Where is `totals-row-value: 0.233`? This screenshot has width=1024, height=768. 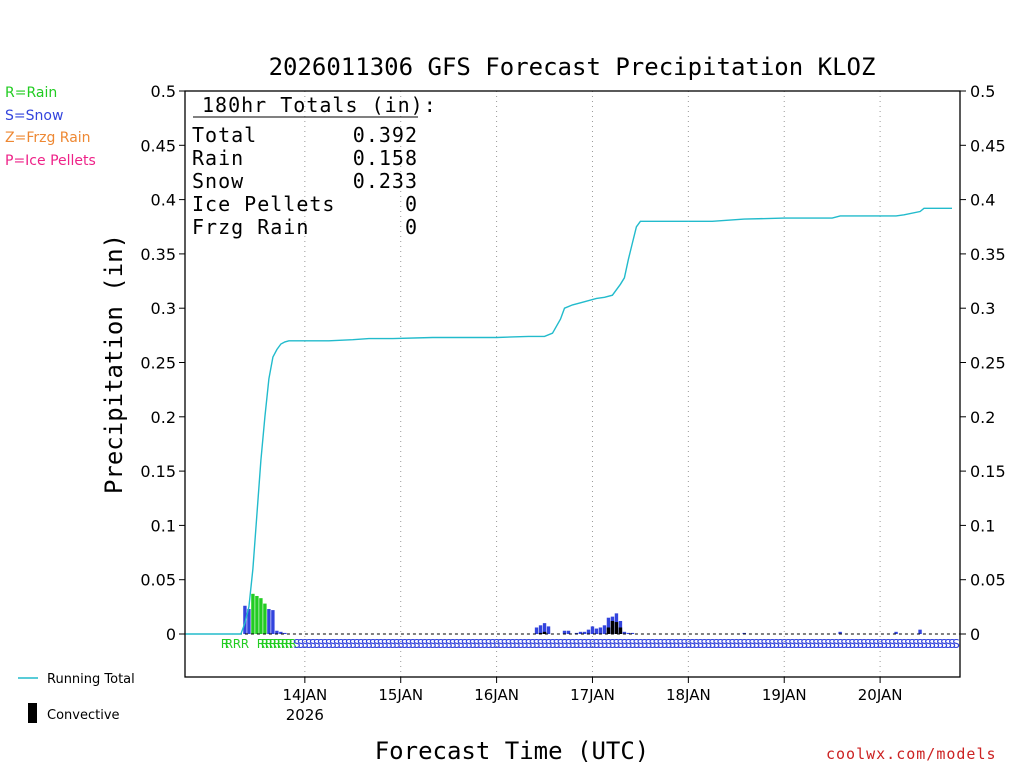
totals-row-value: 0.233 is located at coordinates (385, 181).